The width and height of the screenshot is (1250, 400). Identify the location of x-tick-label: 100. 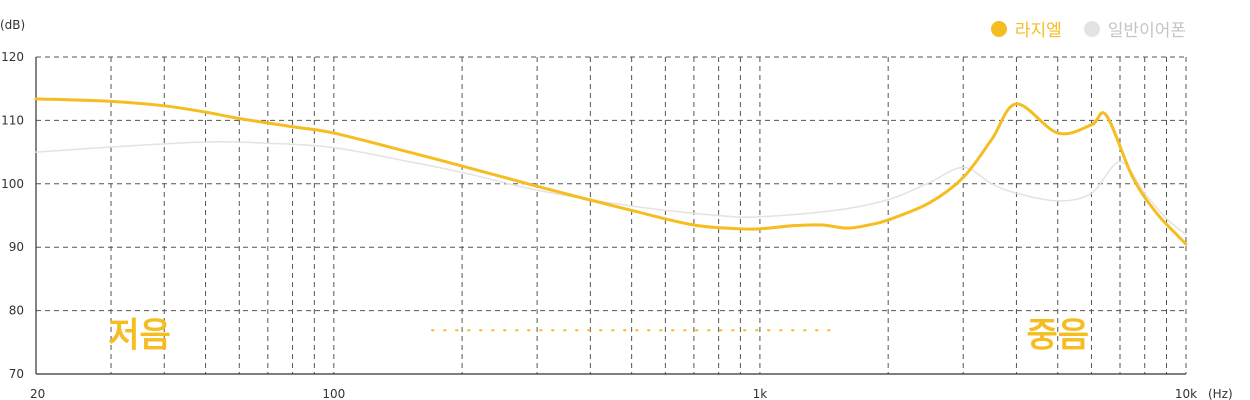
(333, 393).